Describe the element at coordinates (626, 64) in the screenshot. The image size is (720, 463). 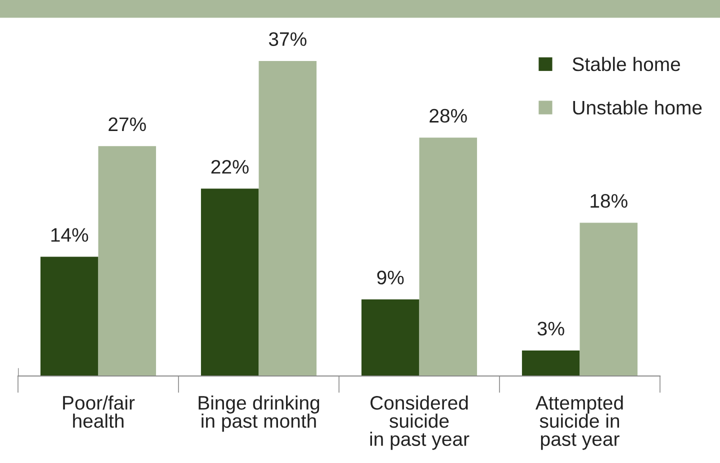
I see `legend-label: Stable home` at that location.